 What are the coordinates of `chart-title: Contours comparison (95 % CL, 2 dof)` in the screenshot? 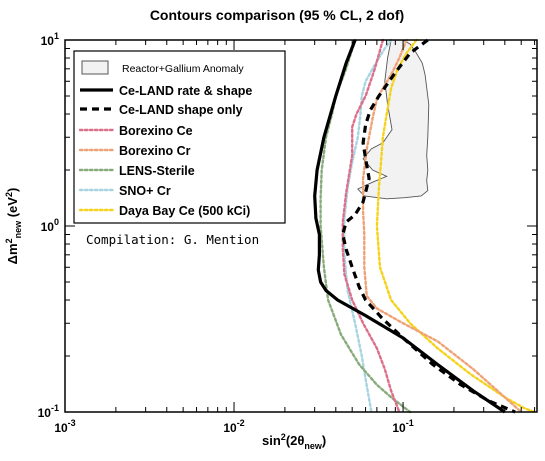 It's located at (277, 15).